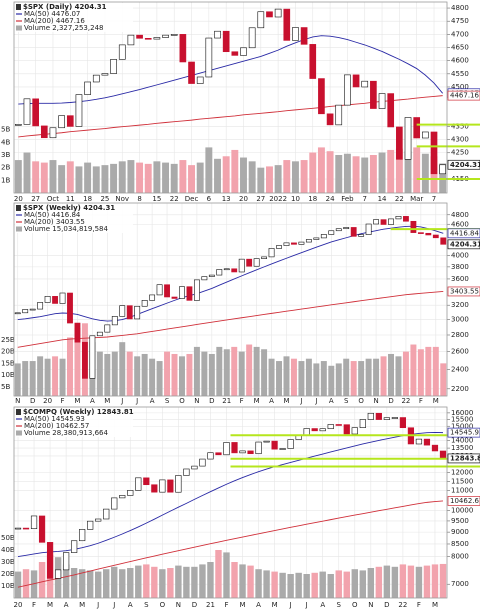 The width and height of the screenshot is (480, 610). What do you see at coordinates (460, 532) in the screenshot?
I see `y-tick-label: 9000` at bounding box center [460, 532].